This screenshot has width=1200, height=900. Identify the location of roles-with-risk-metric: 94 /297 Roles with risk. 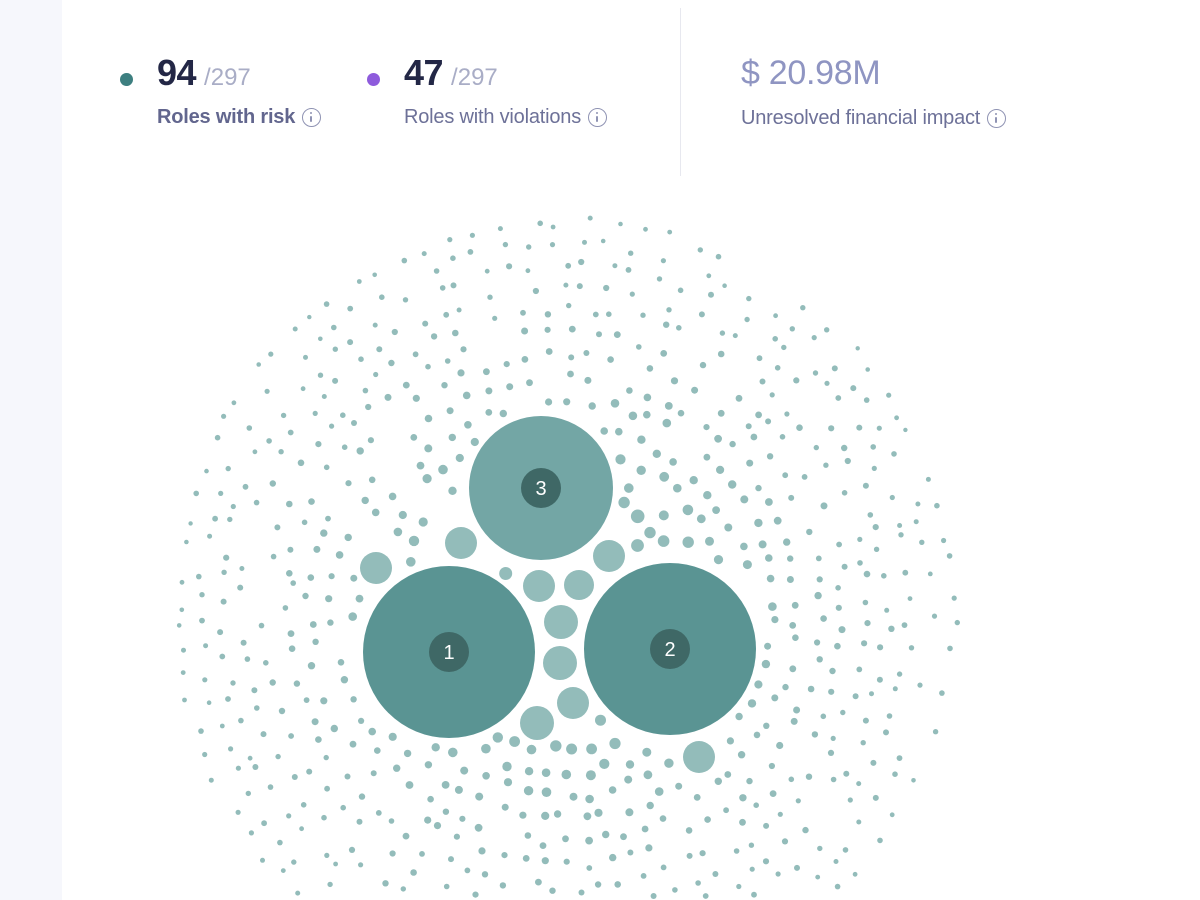
(221, 90).